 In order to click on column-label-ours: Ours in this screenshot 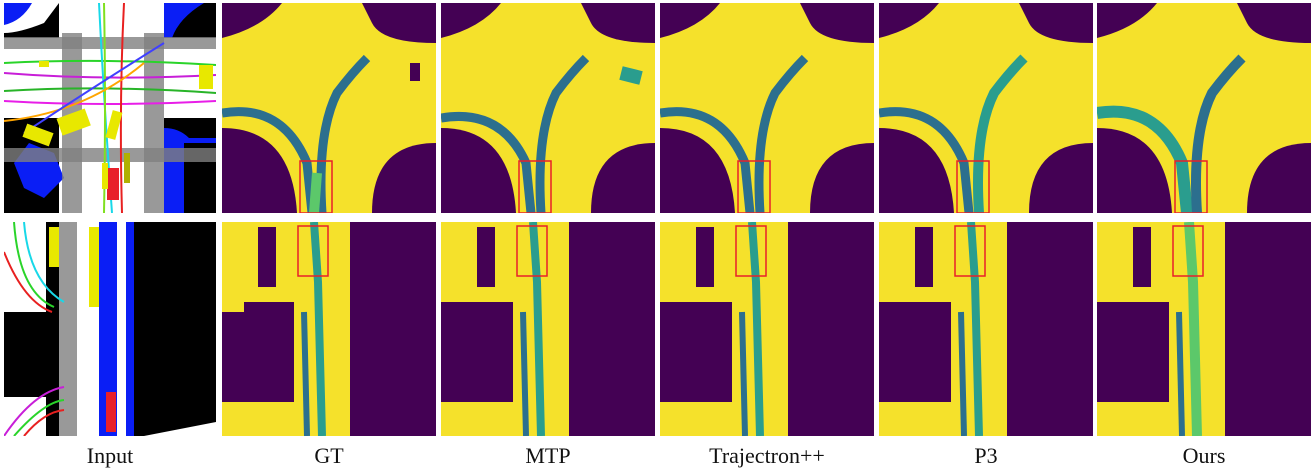, I will do `click(1204, 455)`.